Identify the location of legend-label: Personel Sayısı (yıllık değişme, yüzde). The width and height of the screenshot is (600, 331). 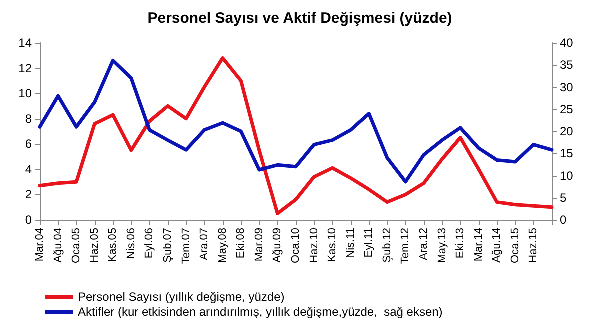
(181, 297).